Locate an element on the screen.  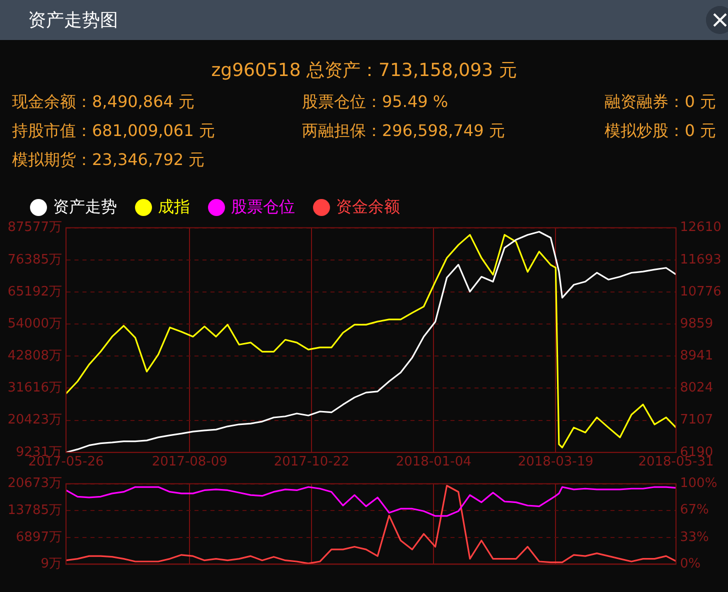
y-tick-label: 65192万 is located at coordinates (35, 292).